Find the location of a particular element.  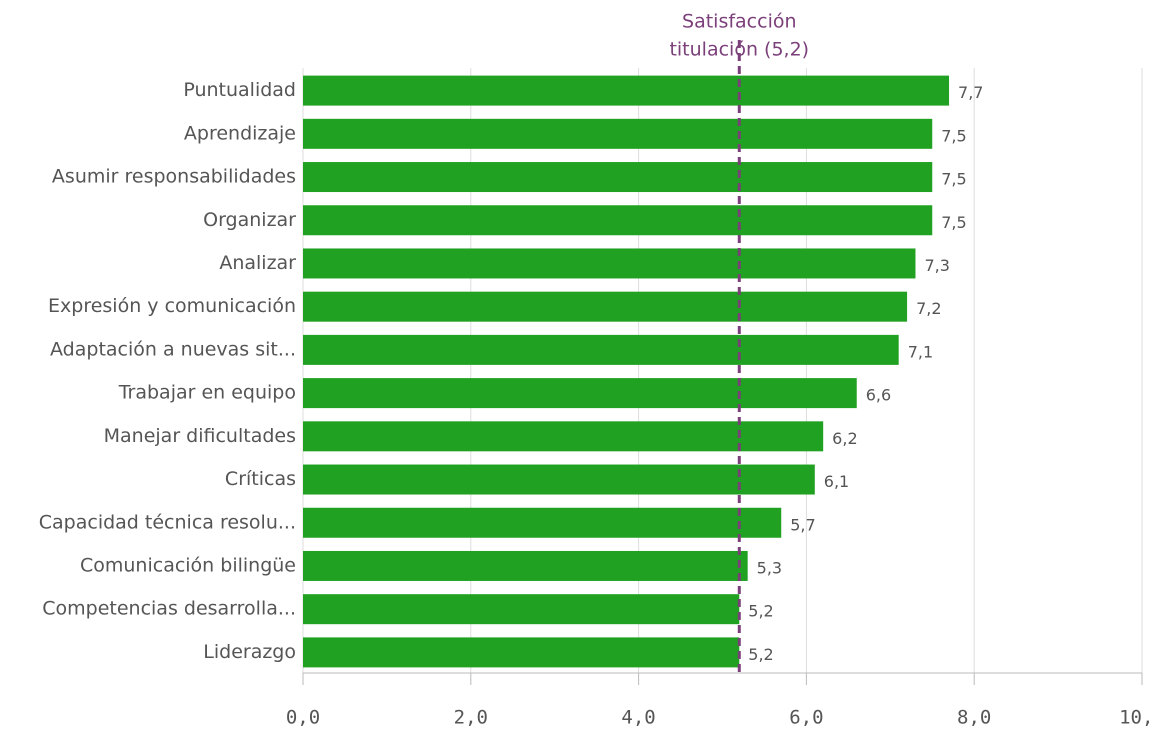

value-label: 7,2 is located at coordinates (928, 308).